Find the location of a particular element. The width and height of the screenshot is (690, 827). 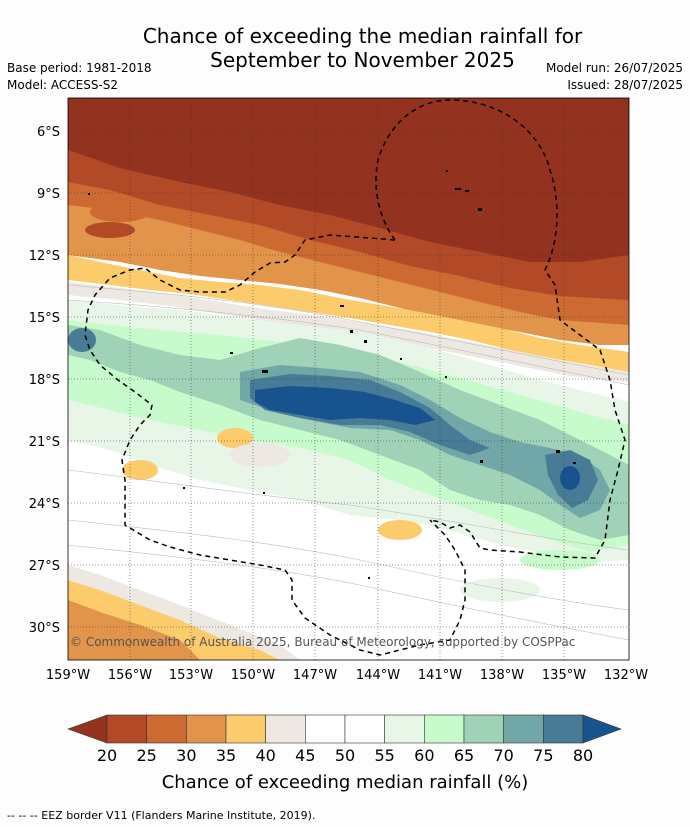

colorbar-tick-label: 30 is located at coordinates (186, 755).